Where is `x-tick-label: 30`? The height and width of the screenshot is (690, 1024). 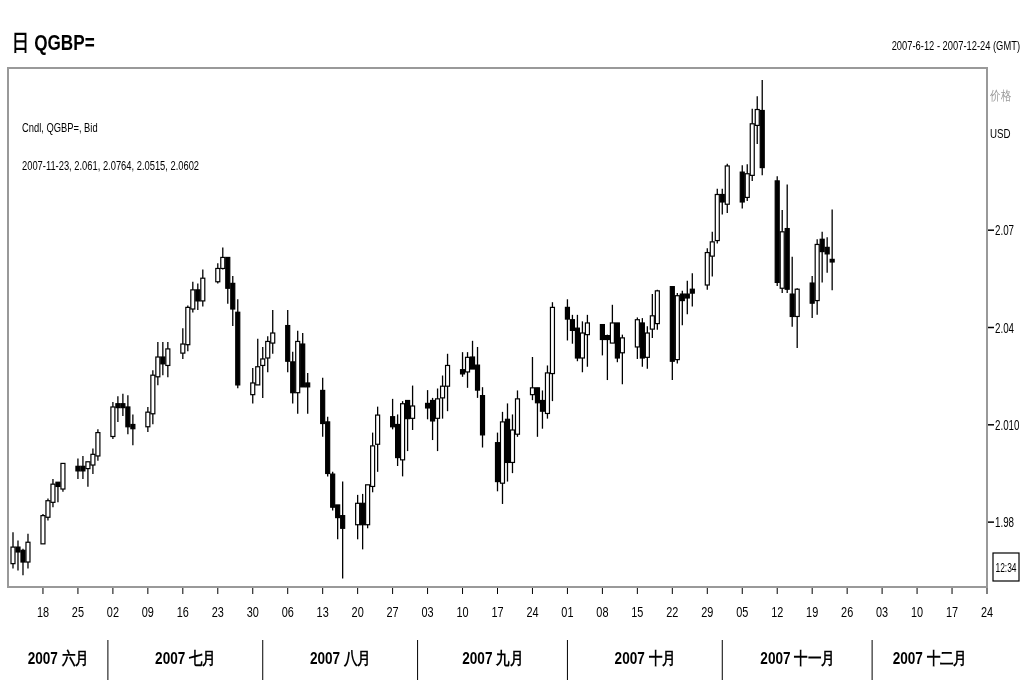
x-tick-label: 30 is located at coordinates (252, 612).